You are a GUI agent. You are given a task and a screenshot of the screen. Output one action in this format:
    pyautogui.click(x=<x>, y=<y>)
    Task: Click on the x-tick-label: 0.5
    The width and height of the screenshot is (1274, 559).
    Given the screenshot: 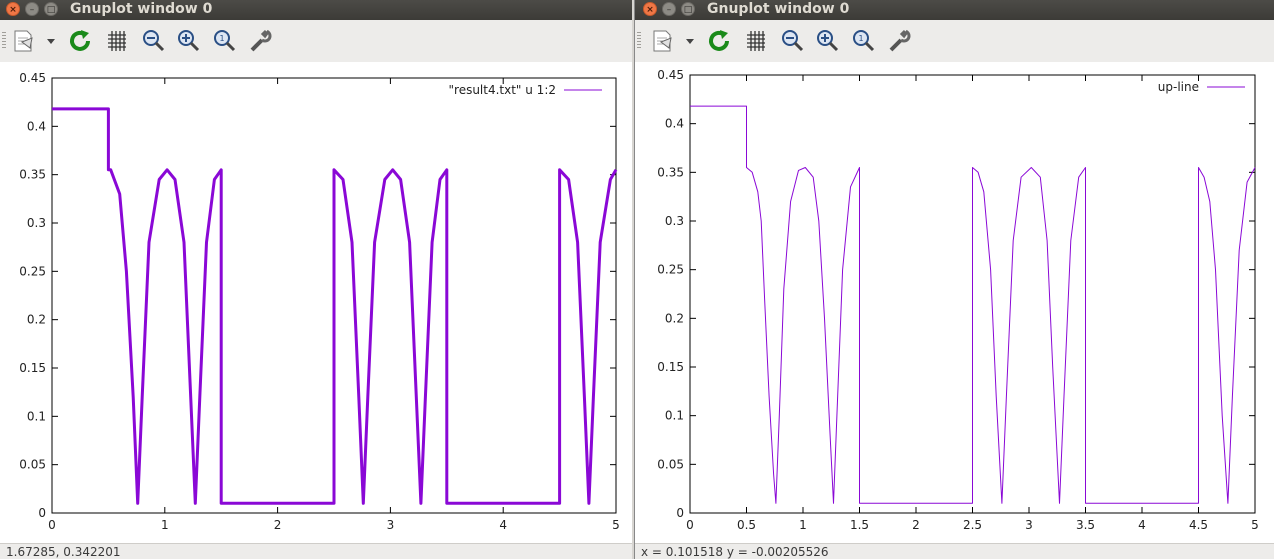 What is the action you would take?
    pyautogui.click(x=746, y=525)
    